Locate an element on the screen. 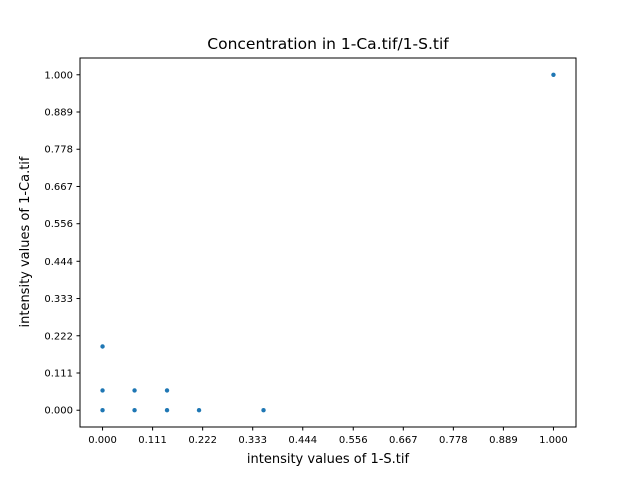 This screenshot has width=640, height=480. y-tick-label: 0.333 is located at coordinates (58, 299).